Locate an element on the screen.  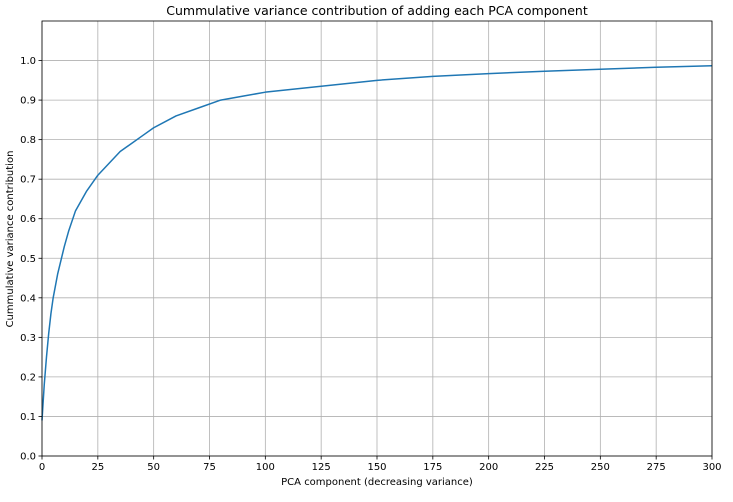
x-tick-label: 275 is located at coordinates (656, 467).